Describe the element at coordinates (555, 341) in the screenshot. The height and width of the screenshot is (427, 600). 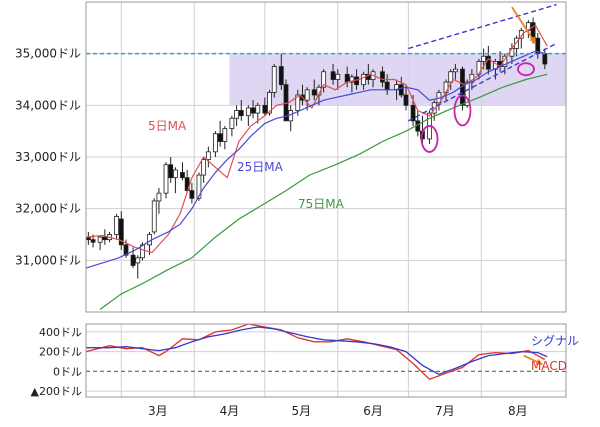
I see `signal-label: シグナル` at that location.